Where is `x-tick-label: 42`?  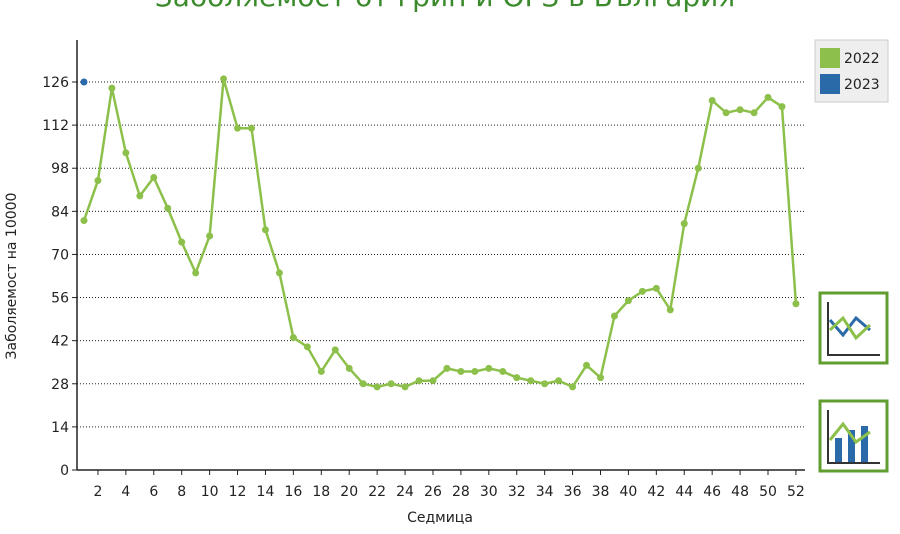
x-tick-label: 42 is located at coordinates (656, 492).